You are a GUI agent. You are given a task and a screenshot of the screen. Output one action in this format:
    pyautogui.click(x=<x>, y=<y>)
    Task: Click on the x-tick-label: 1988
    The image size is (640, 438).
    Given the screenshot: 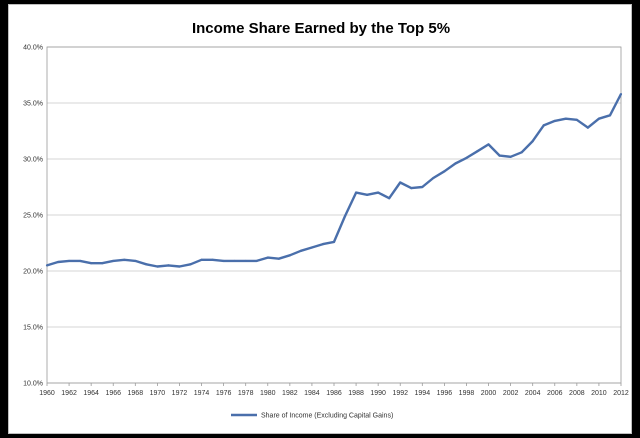 What is the action you would take?
    pyautogui.click(x=356, y=393)
    